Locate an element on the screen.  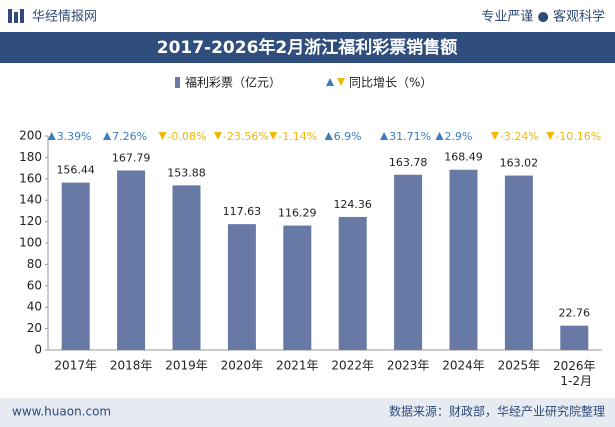
title-bar is located at coordinates (307, 47).